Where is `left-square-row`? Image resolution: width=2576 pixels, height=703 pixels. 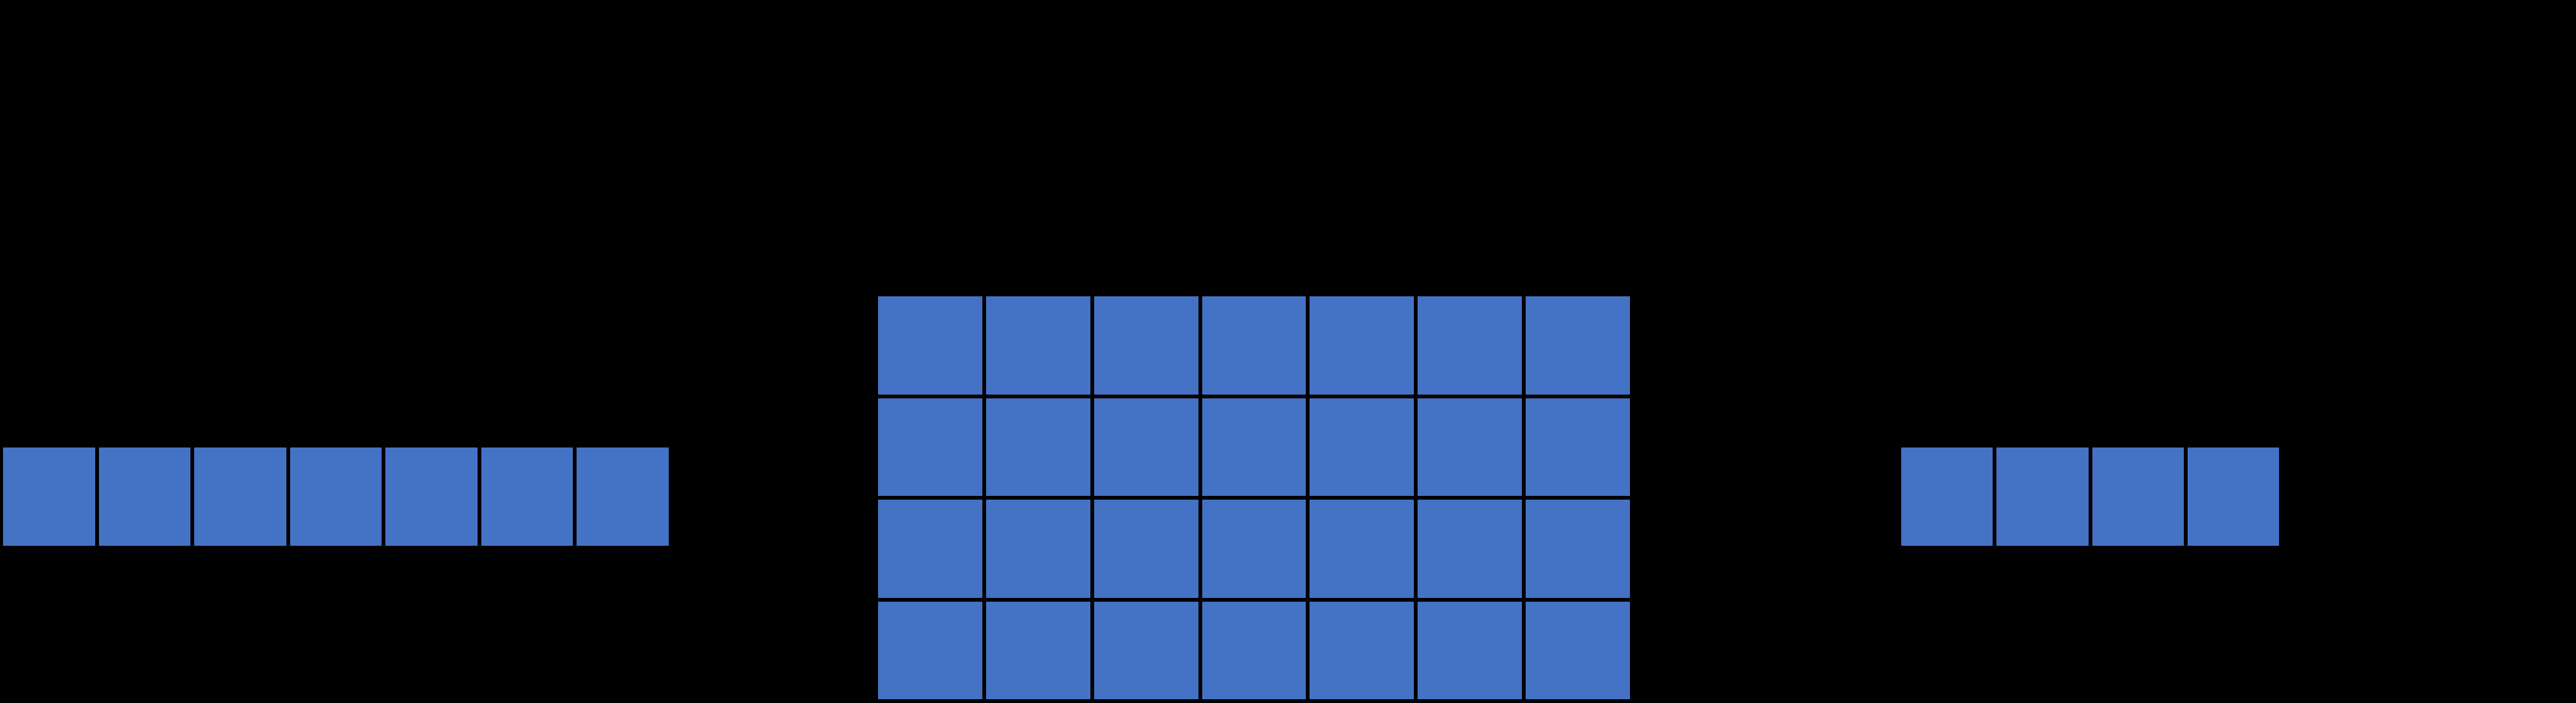 left-square-row is located at coordinates (336, 497).